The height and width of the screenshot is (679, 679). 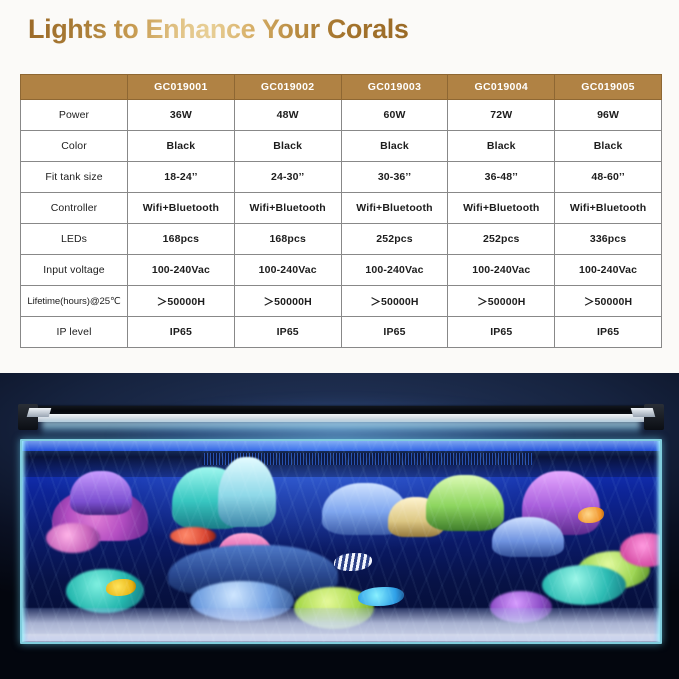 I want to click on column-header-gc019005: GC019005, so click(x=608, y=87).